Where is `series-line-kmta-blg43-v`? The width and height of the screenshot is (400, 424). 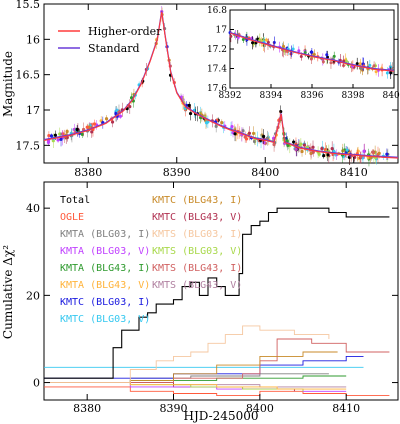
series-line-kmta-blg43-v is located at coordinates (195, 386).